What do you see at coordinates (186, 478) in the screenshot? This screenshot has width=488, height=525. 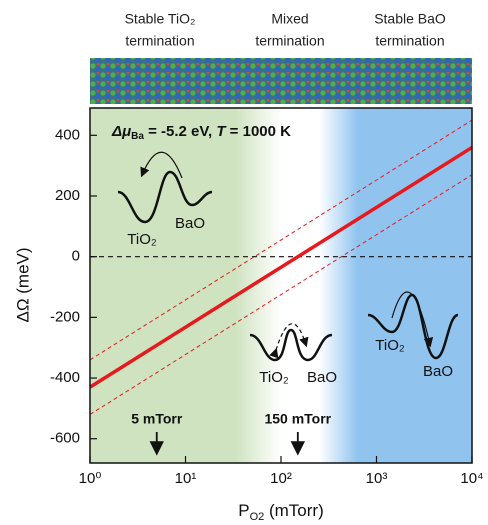 I see `x-tick-label: 10¹` at bounding box center [186, 478].